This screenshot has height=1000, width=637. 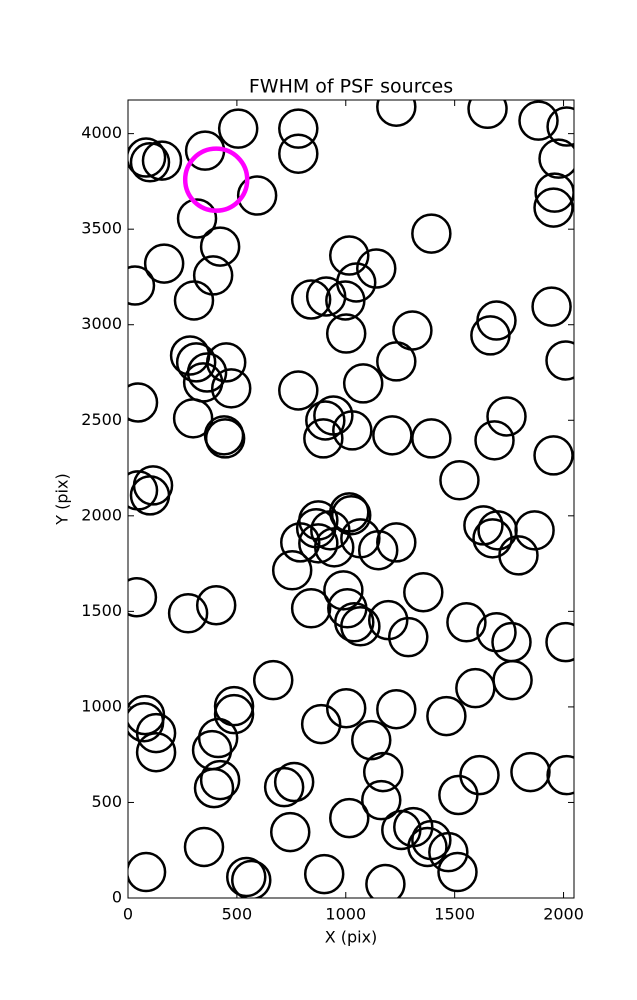 I want to click on y-tick-label: 3000, so click(x=101, y=323).